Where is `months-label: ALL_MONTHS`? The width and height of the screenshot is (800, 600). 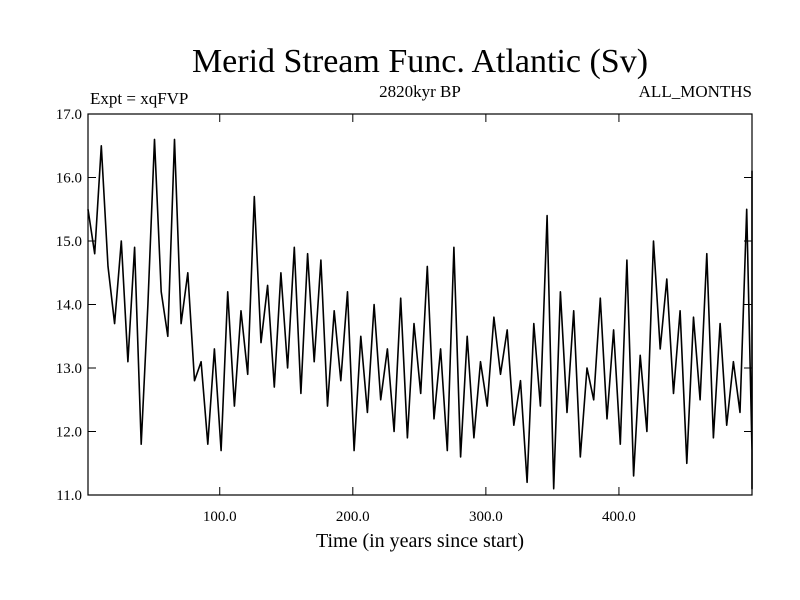 months-label: ALL_MONTHS is located at coordinates (695, 91).